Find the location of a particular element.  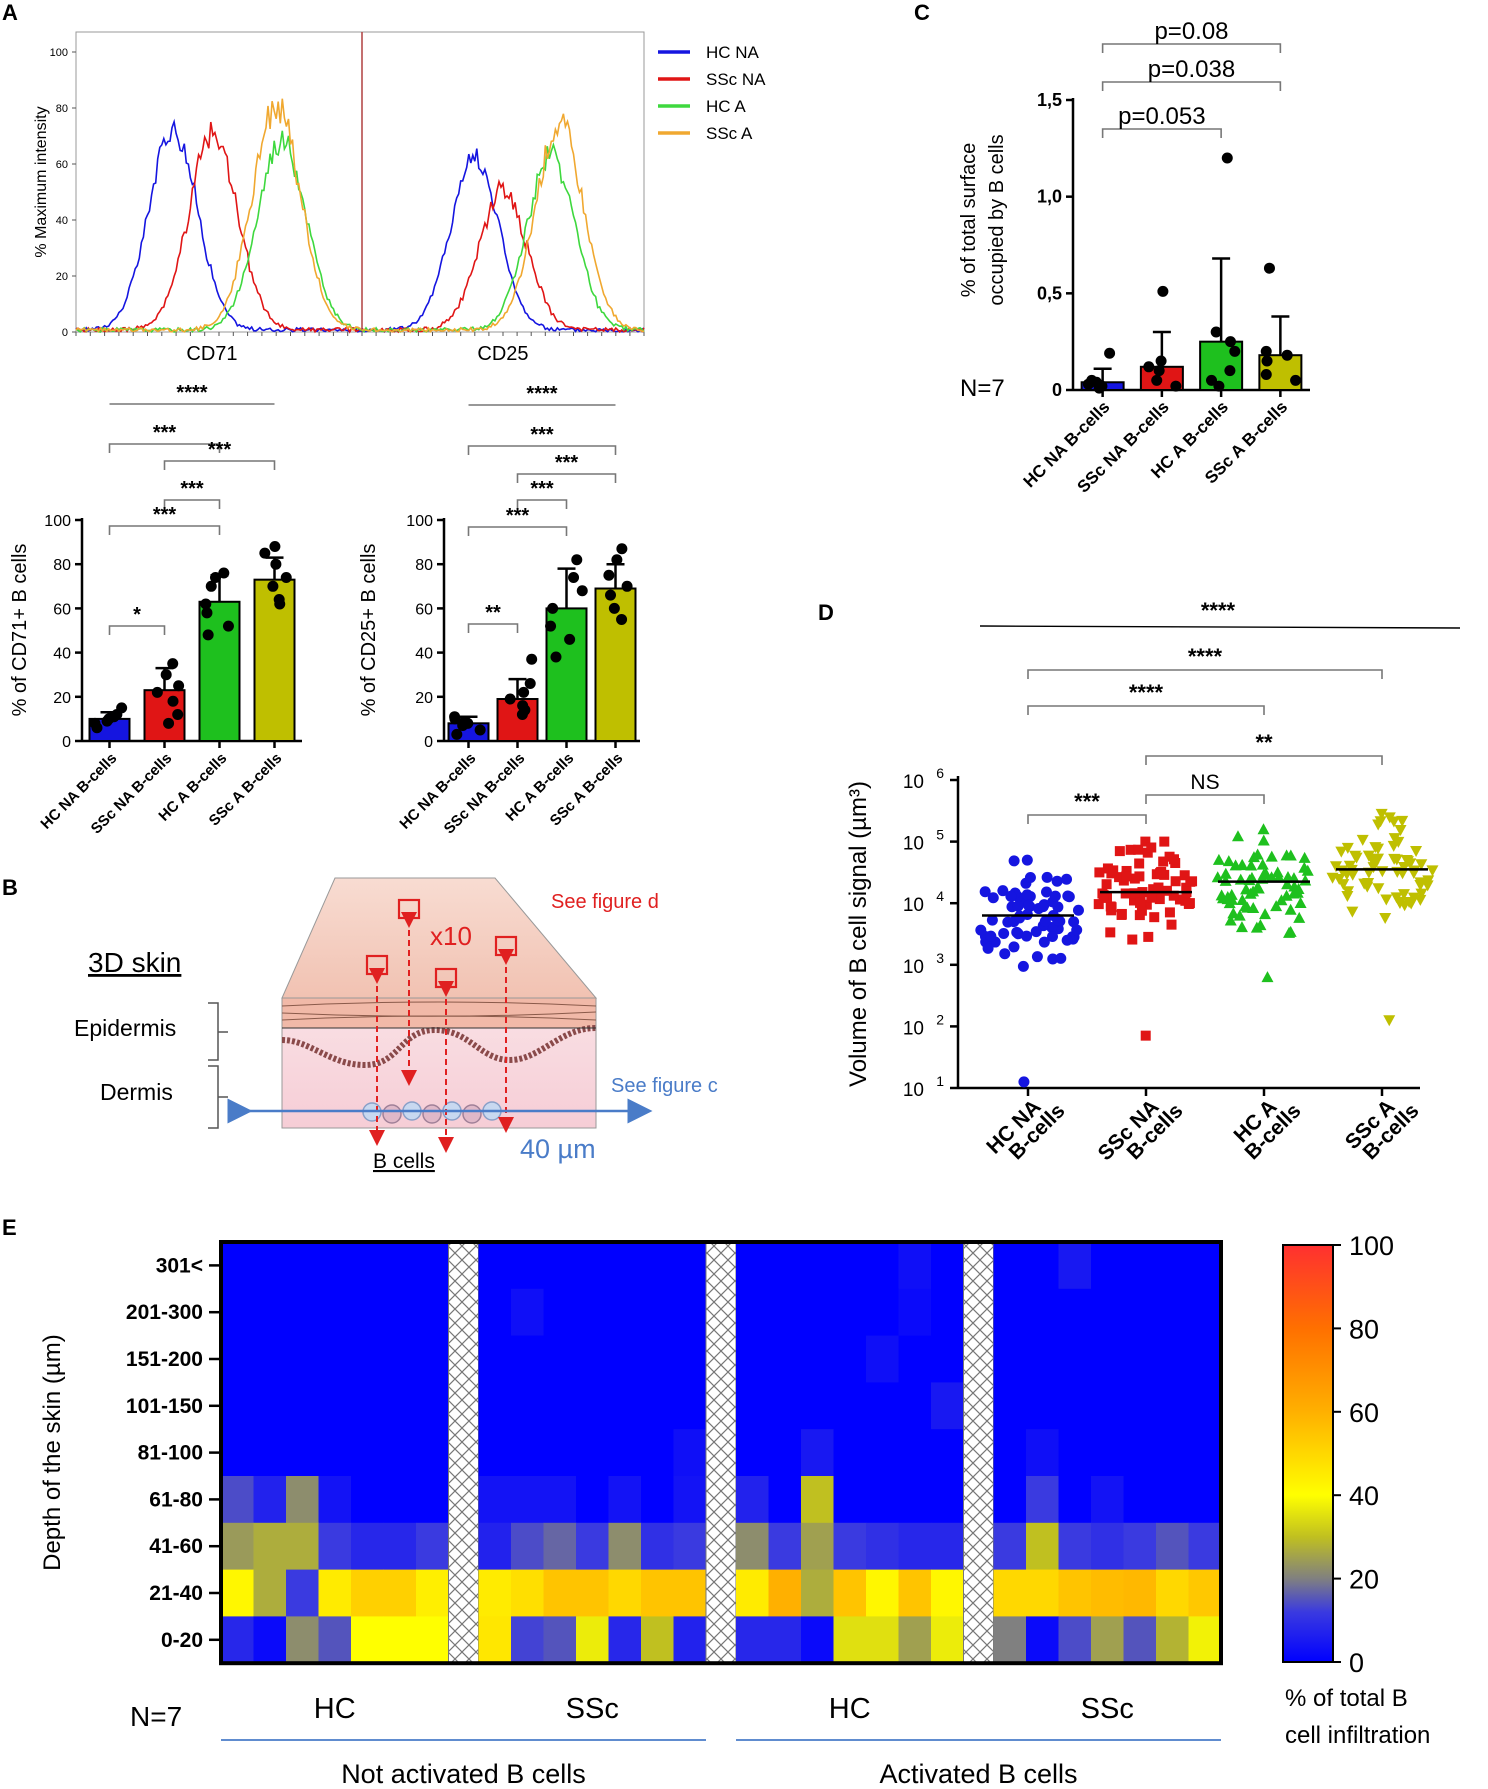

y-axis-label: Volume of B cell signal (µm³) is located at coordinates (858, 934).